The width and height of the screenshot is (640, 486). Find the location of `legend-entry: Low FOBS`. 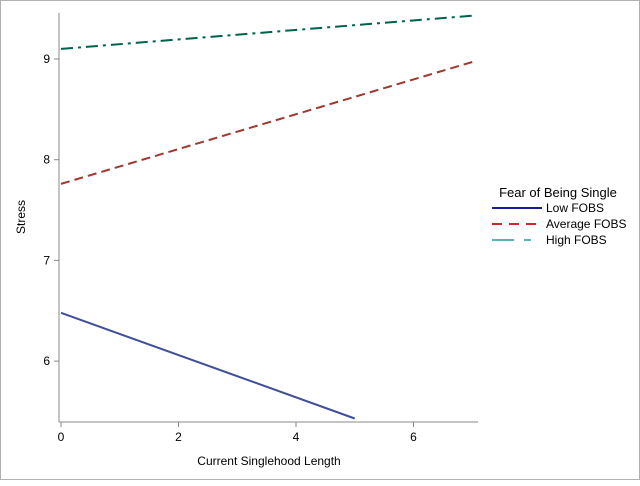

legend-entry: Low FOBS is located at coordinates (575, 208).